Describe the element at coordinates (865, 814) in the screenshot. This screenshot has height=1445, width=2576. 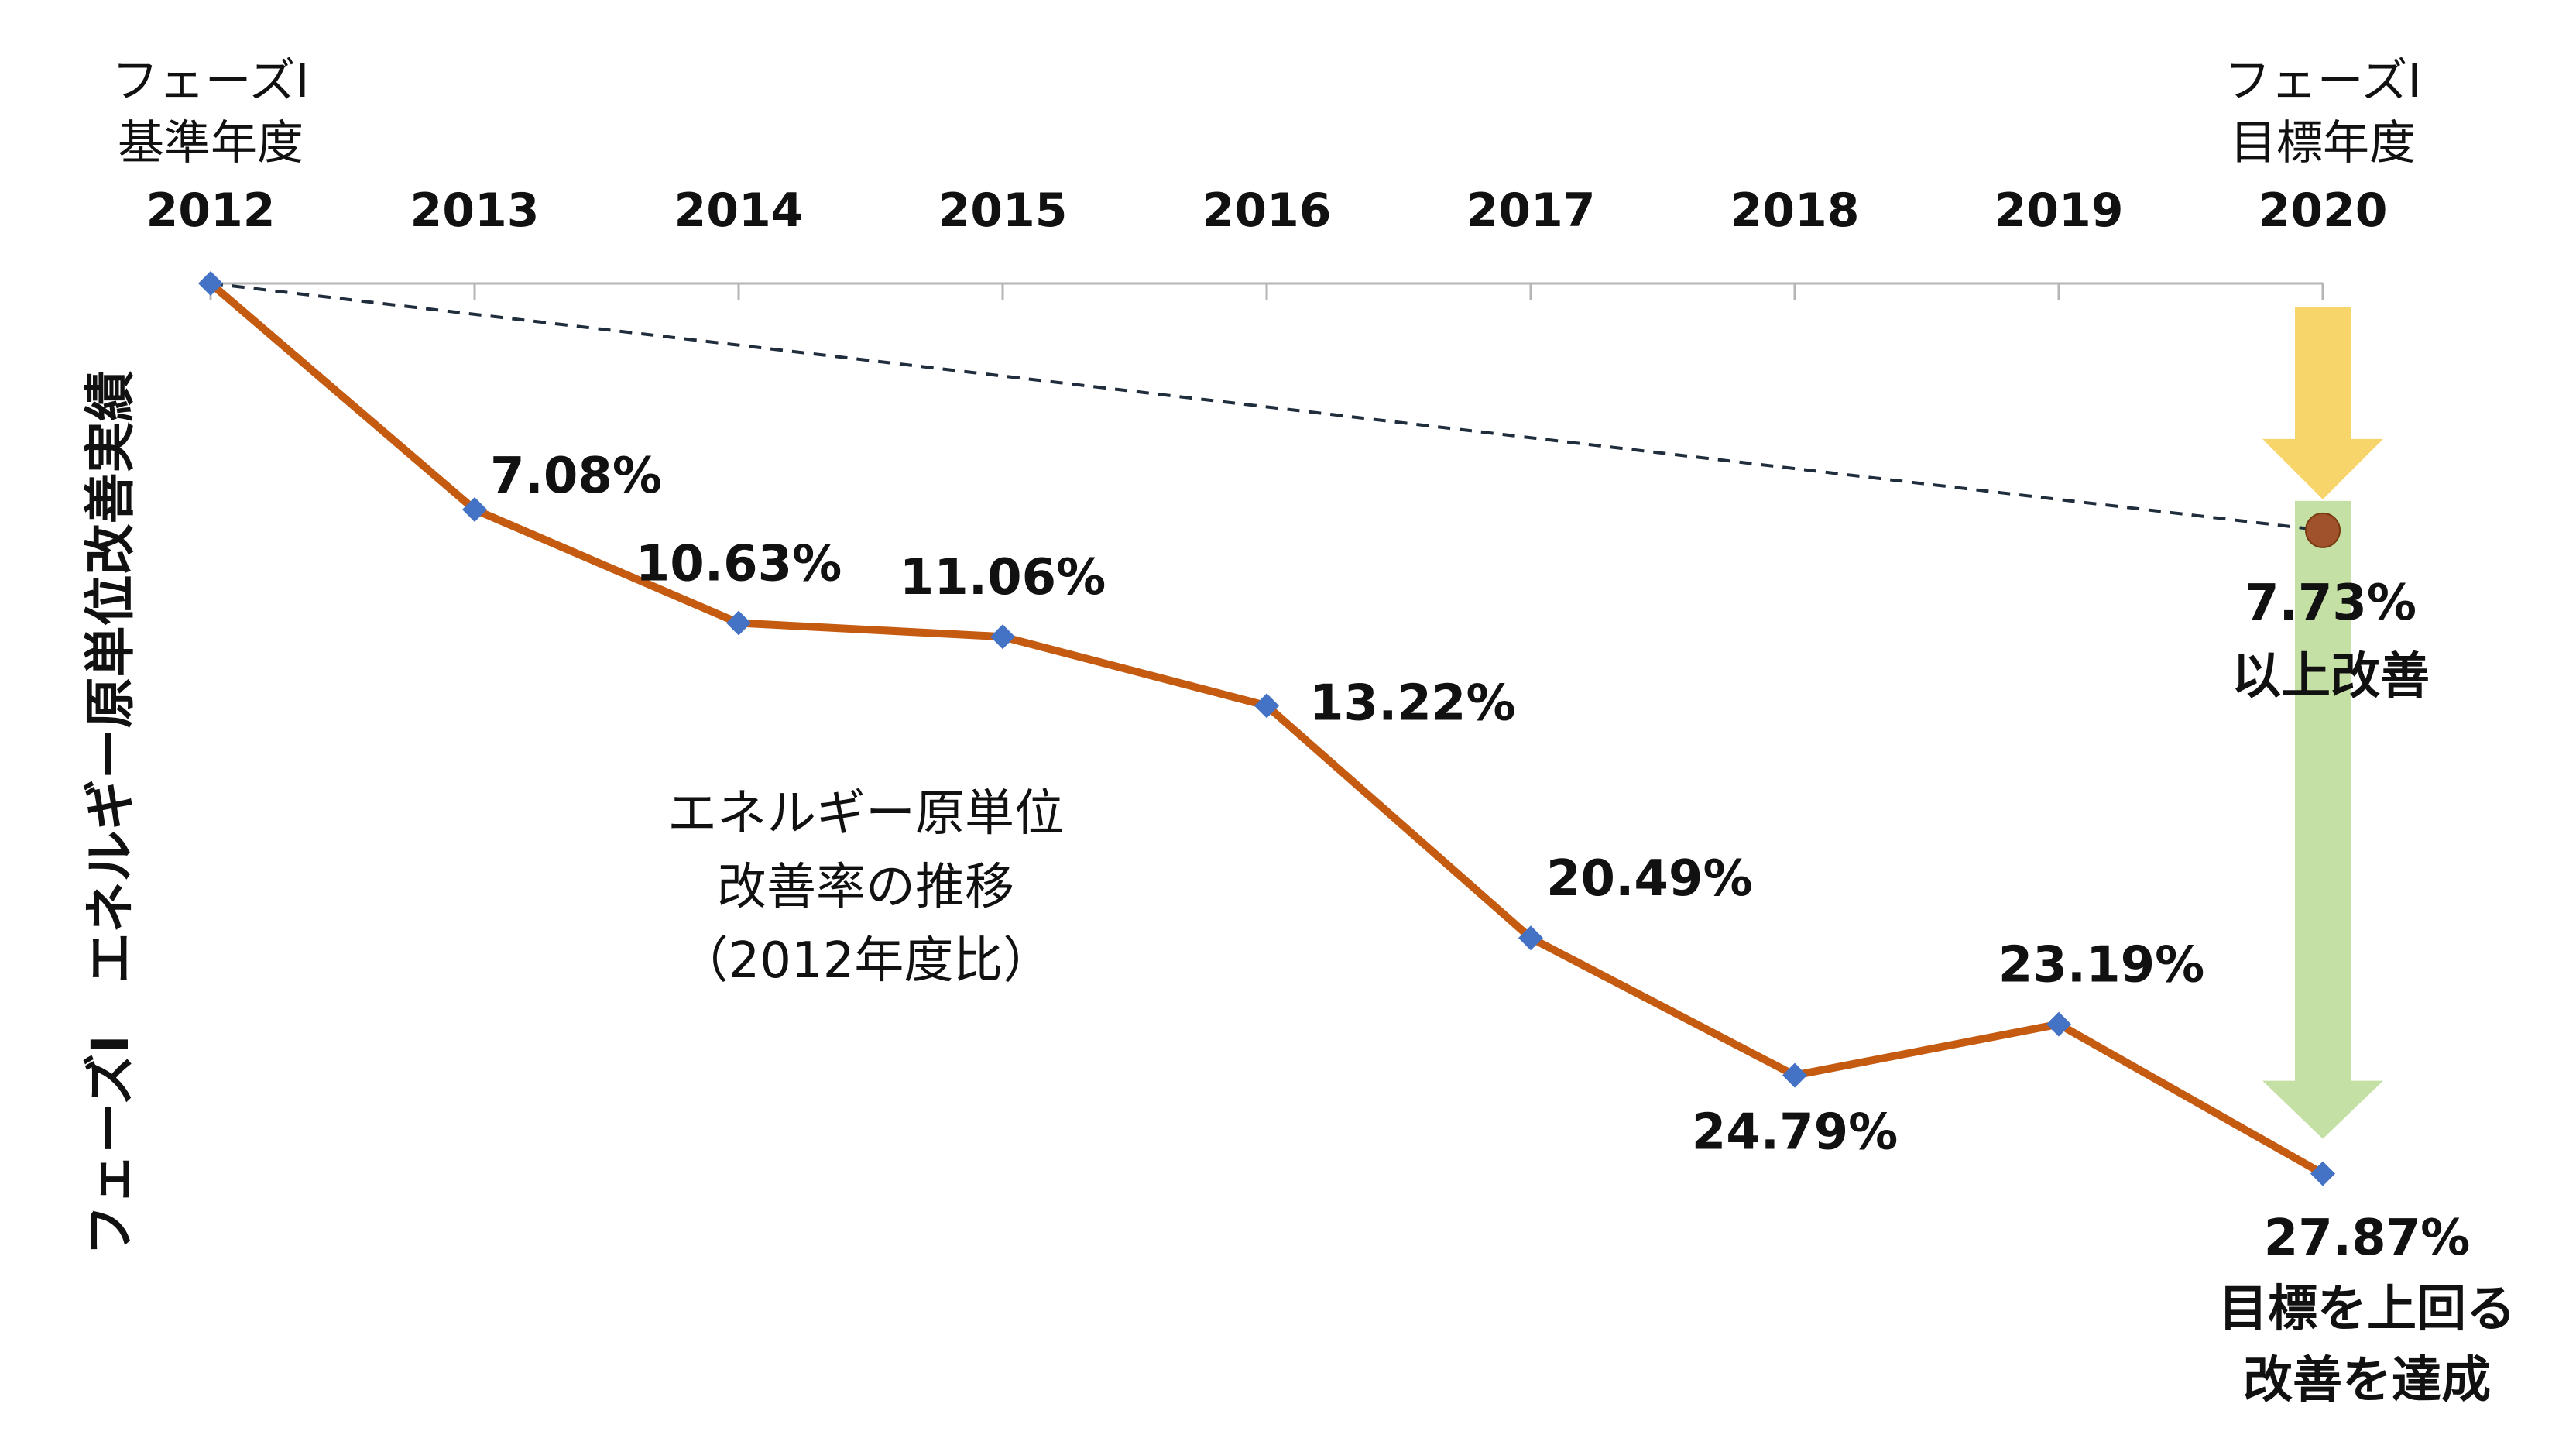
I see `series-caption: エネルギー原単位` at that location.